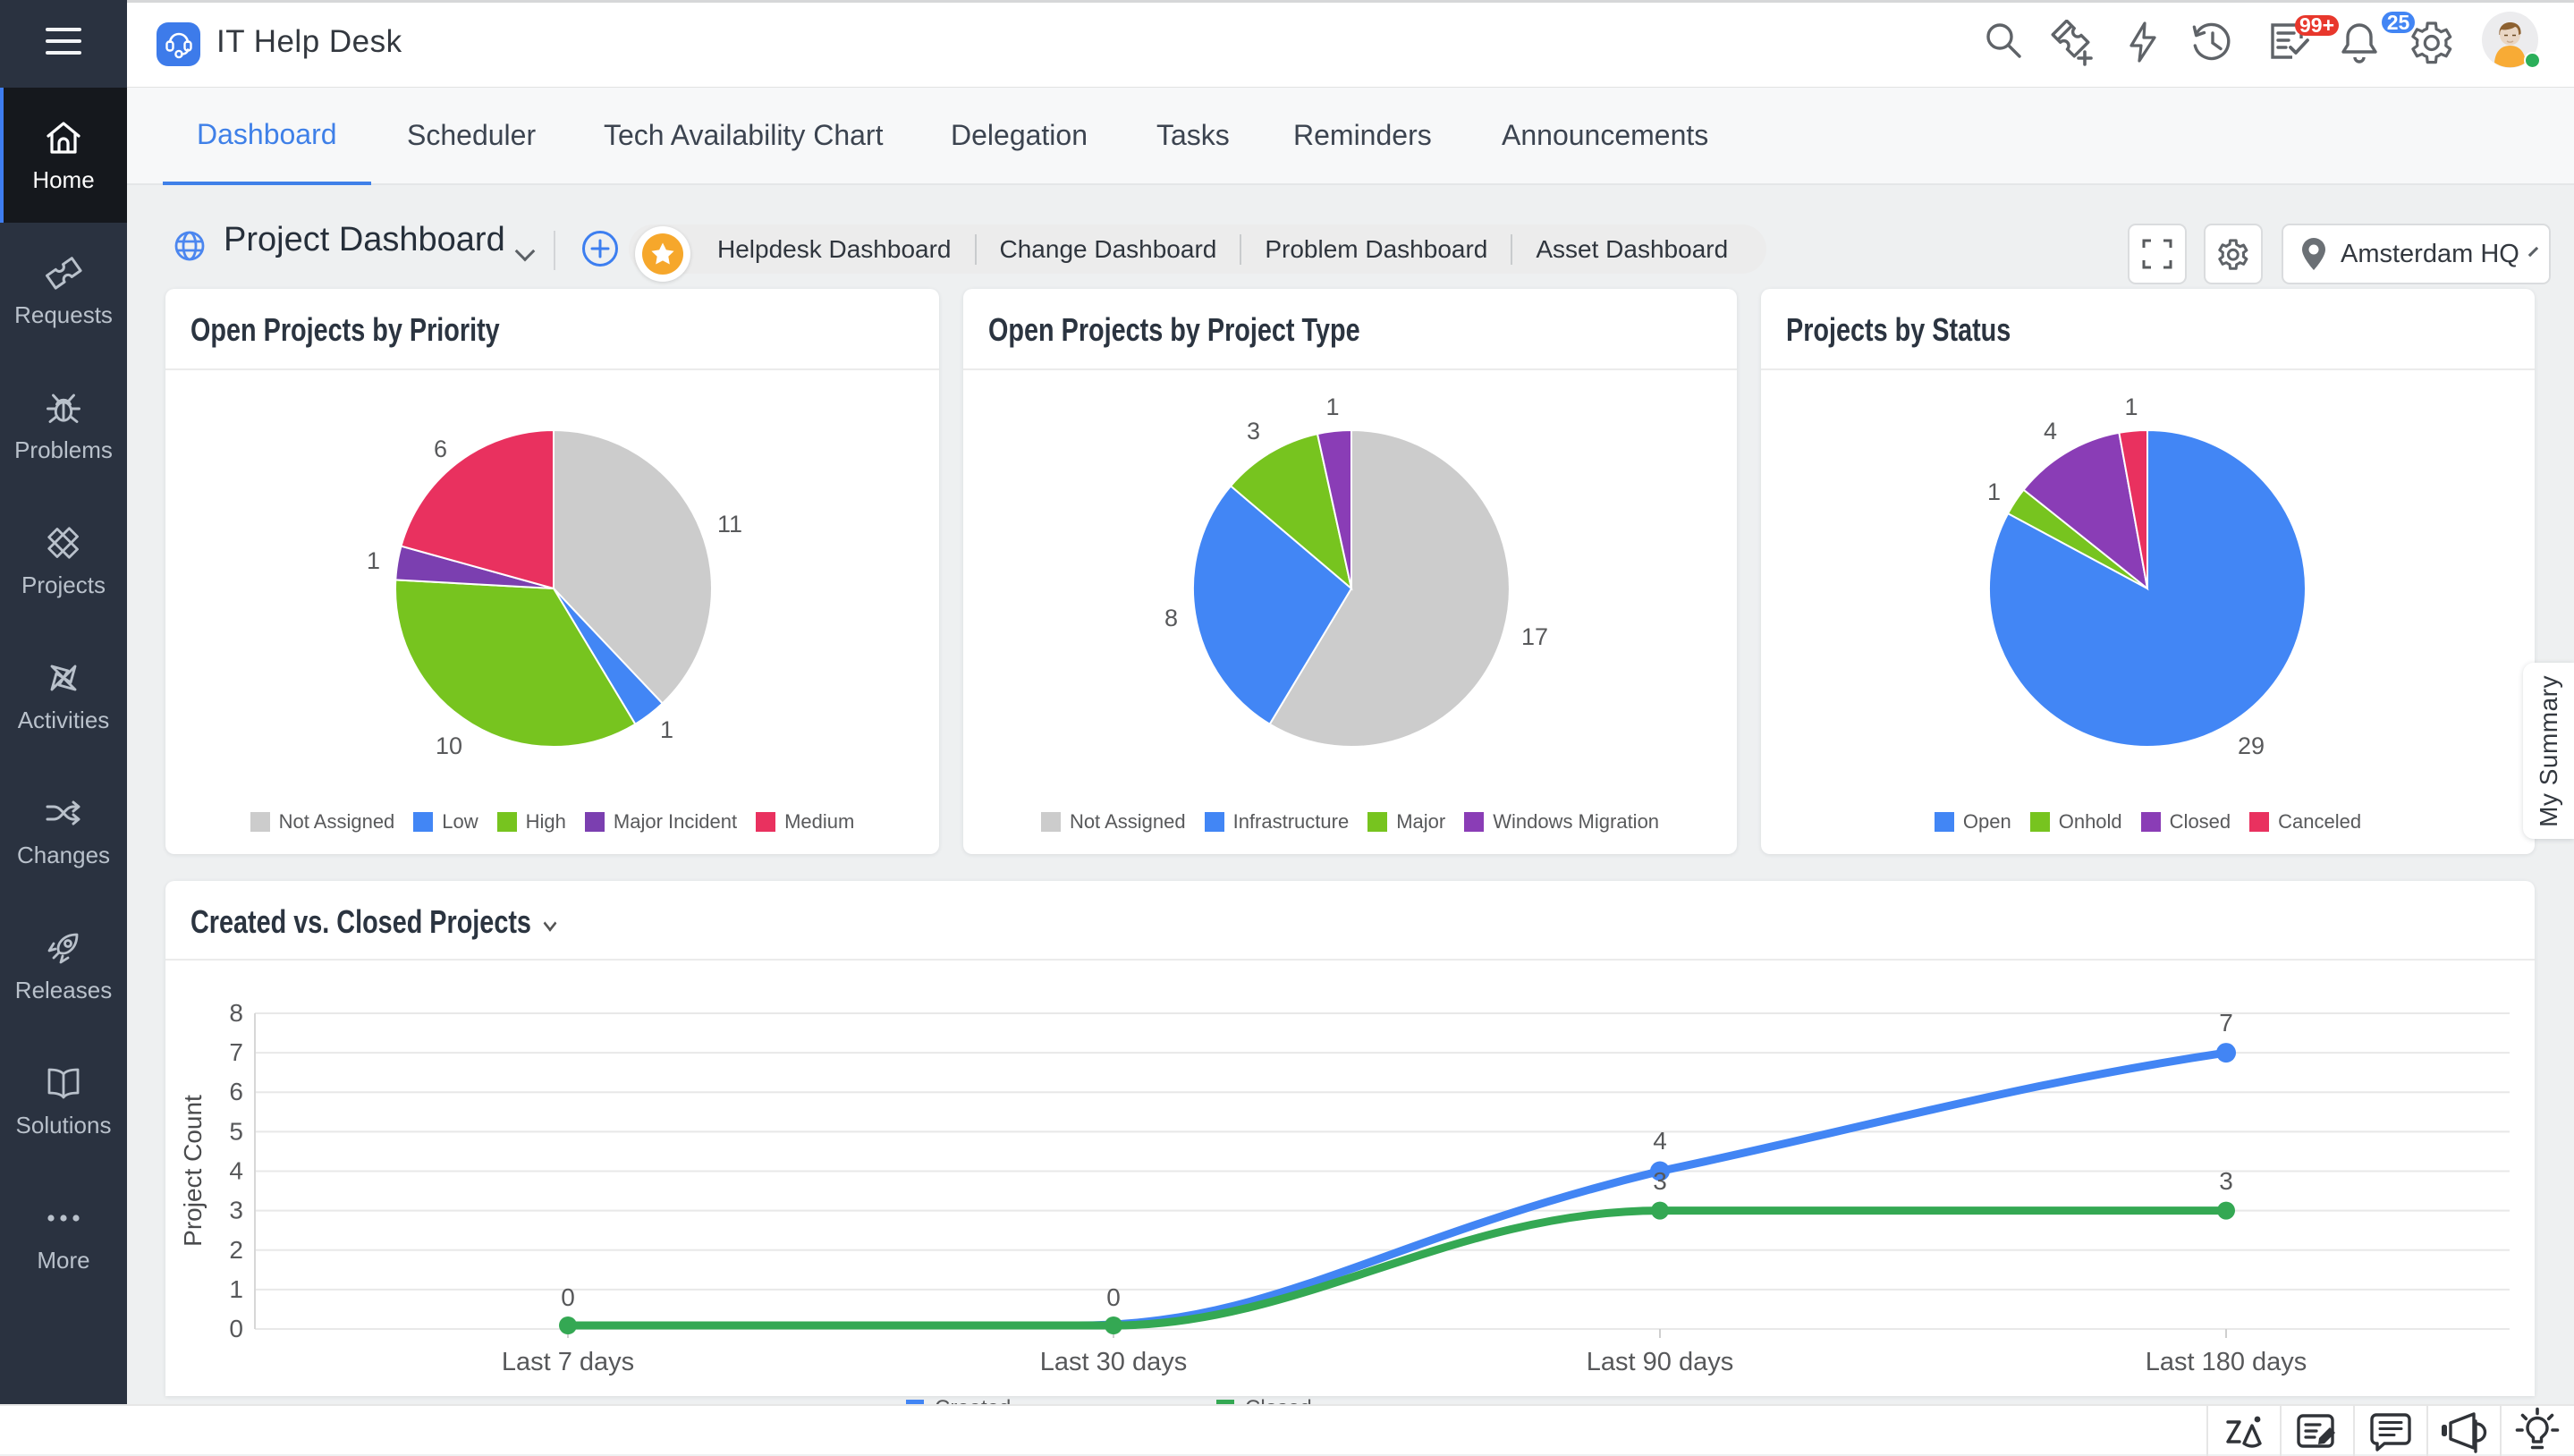 This screenshot has width=2574, height=1456. Describe the element at coordinates (236, 1131) in the screenshot. I see `svg-text: 5` at that location.